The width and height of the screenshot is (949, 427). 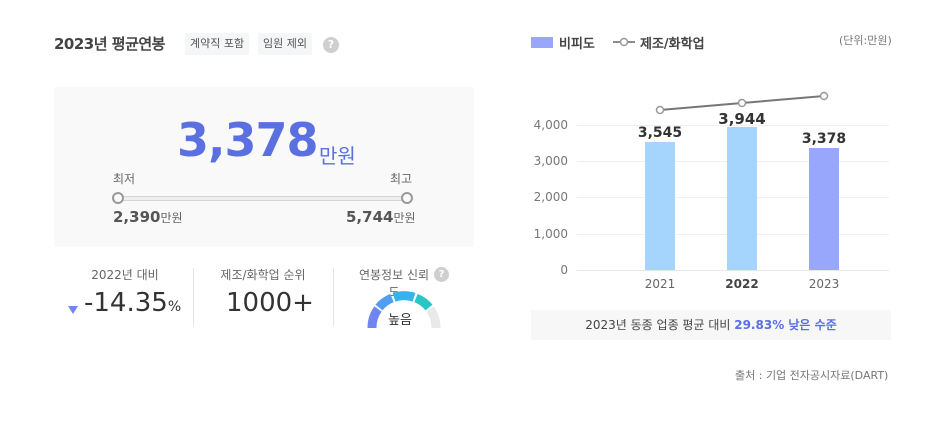 I want to click on min-salary: 2,390만원, so click(x=148, y=217).